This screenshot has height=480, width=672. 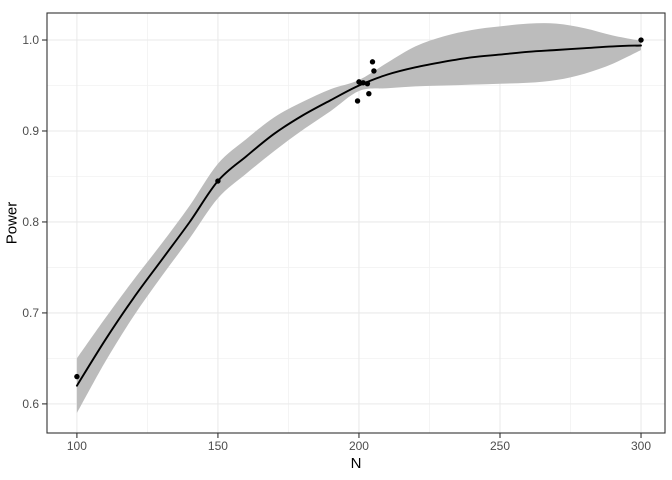 I want to click on x-tick-label: 150, so click(x=218, y=446).